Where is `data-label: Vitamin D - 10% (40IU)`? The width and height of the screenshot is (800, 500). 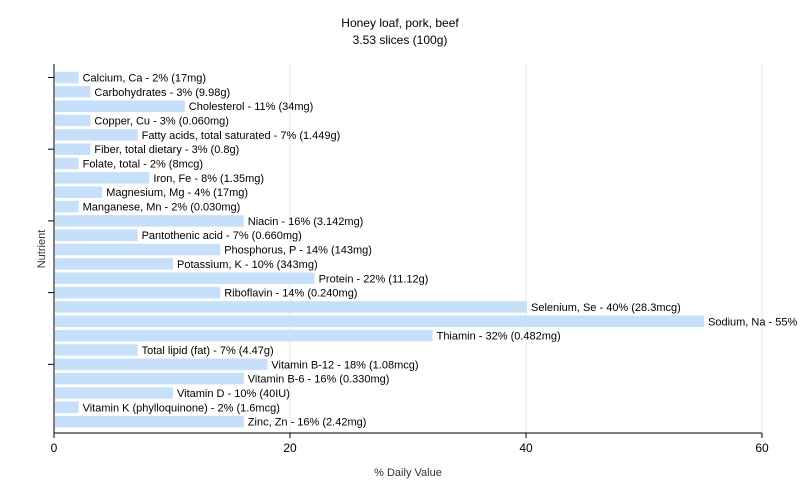
data-label: Vitamin D - 10% (40IU) is located at coordinates (233, 394).